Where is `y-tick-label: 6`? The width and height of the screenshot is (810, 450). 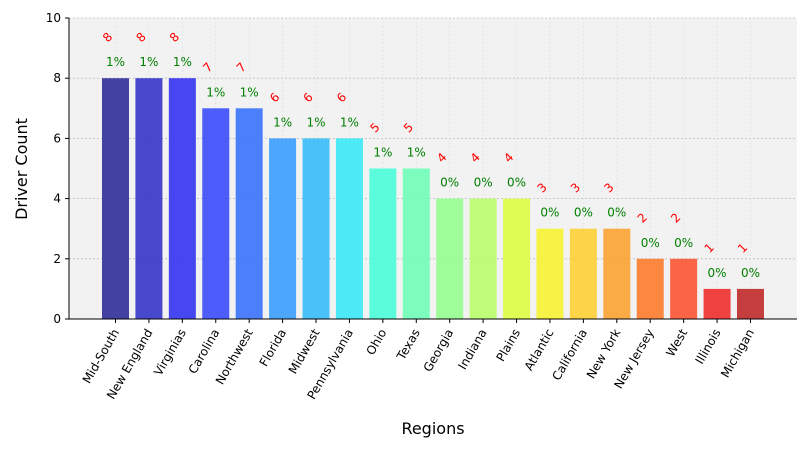
y-tick-label: 6 is located at coordinates (57, 138).